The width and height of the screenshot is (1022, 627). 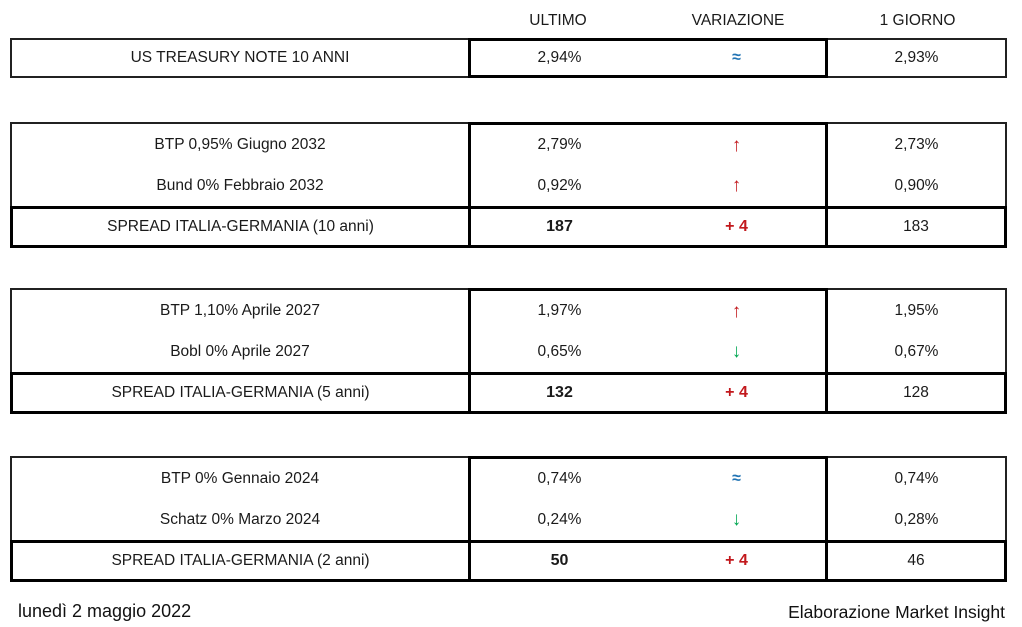 I want to click on giorno-column: 0,74% 0,28%, so click(x=917, y=498).